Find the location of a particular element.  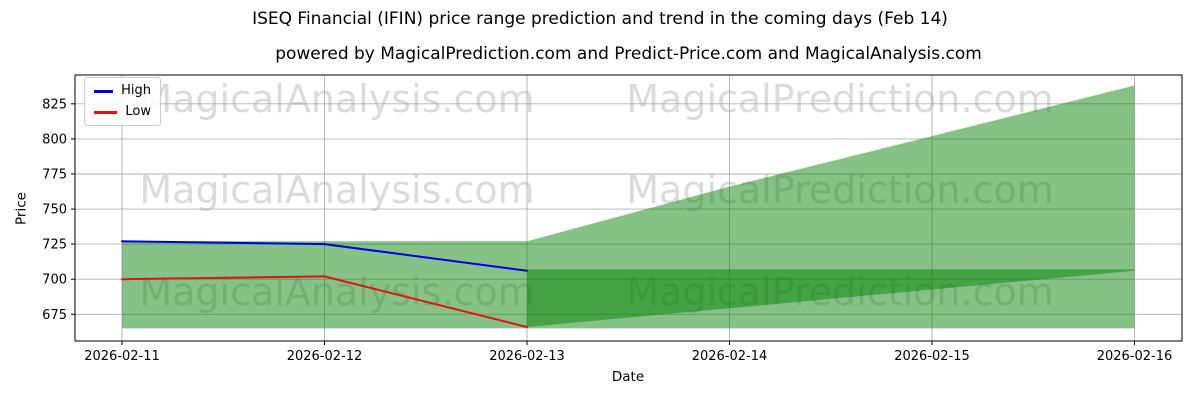

tick-label-x: 2026-02-12 is located at coordinates (325, 356).